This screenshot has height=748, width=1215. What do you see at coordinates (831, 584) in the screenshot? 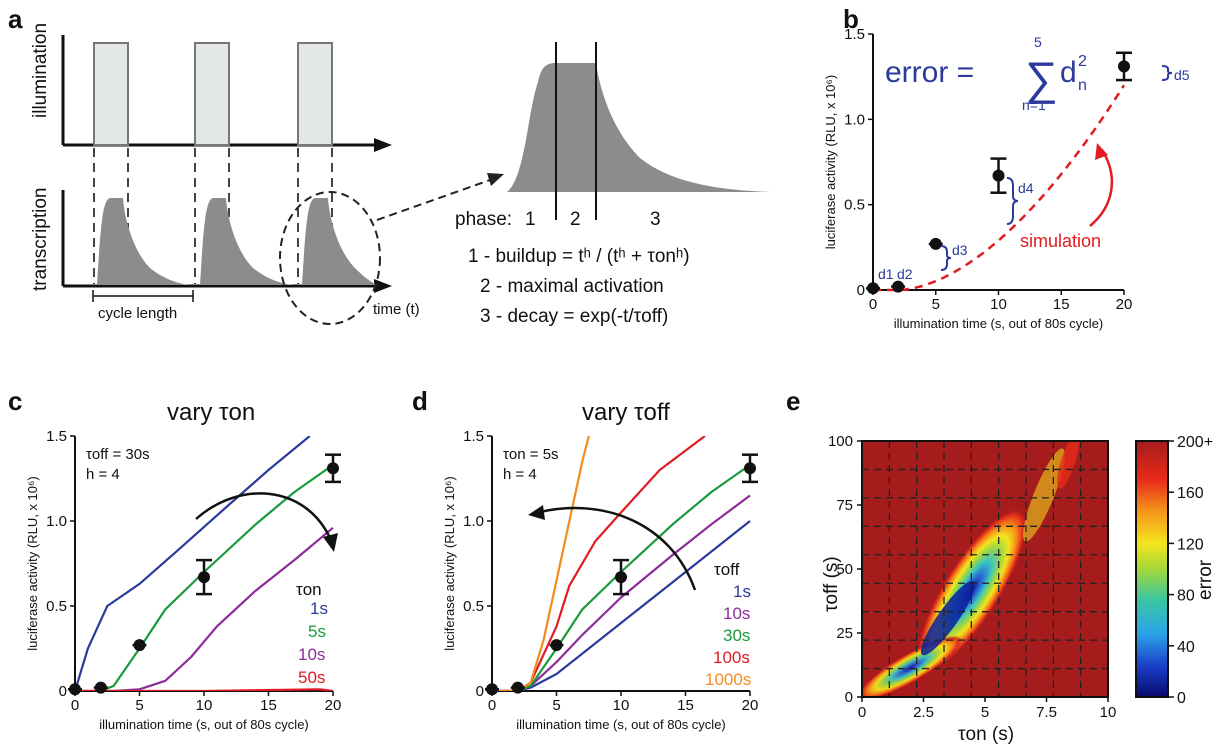
I see `heatmap-ylabel: τoff (s)` at bounding box center [831, 584].